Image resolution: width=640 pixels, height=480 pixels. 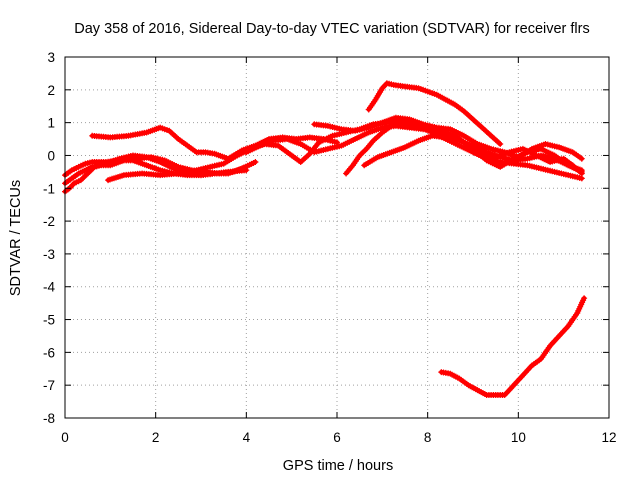 I want to click on x-tick-label: 12, so click(x=608, y=437).